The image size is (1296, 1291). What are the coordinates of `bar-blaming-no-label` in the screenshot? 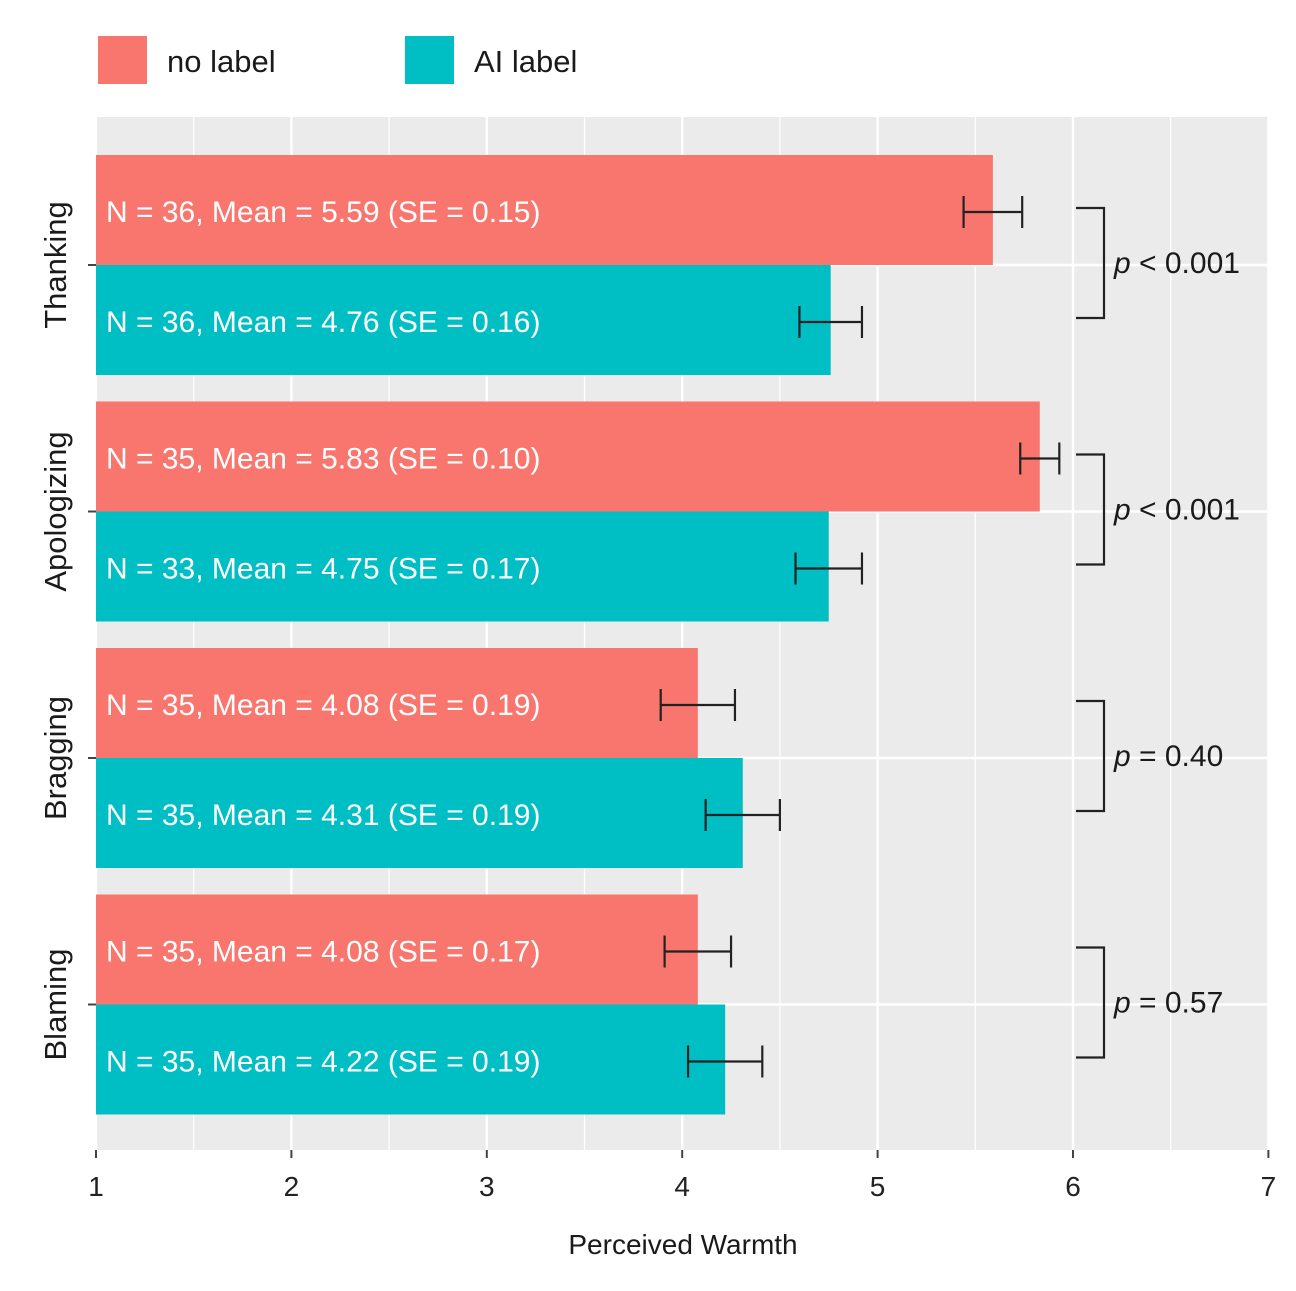 It's located at (397, 949).